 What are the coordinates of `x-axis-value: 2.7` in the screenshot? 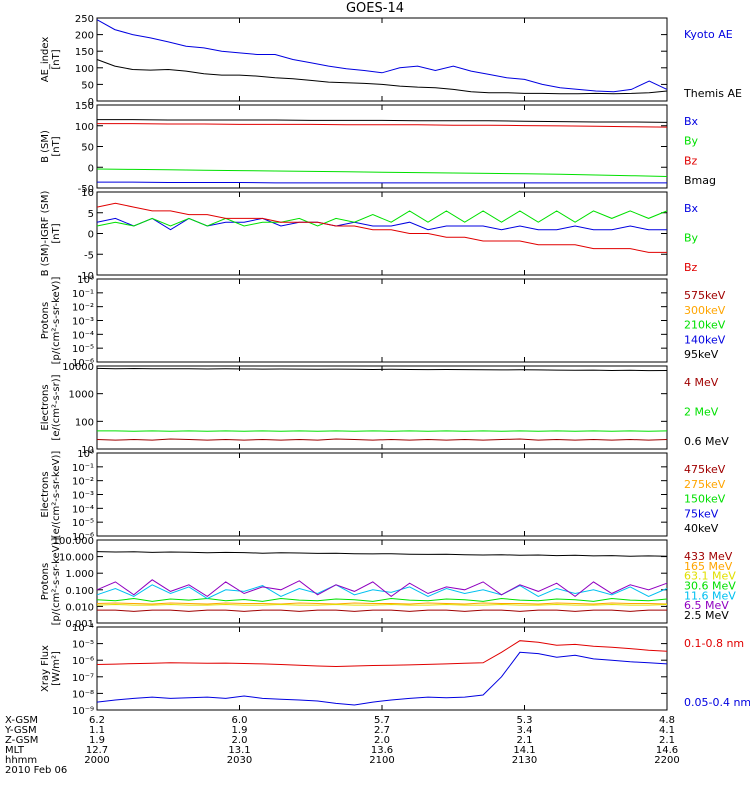 It's located at (382, 730).